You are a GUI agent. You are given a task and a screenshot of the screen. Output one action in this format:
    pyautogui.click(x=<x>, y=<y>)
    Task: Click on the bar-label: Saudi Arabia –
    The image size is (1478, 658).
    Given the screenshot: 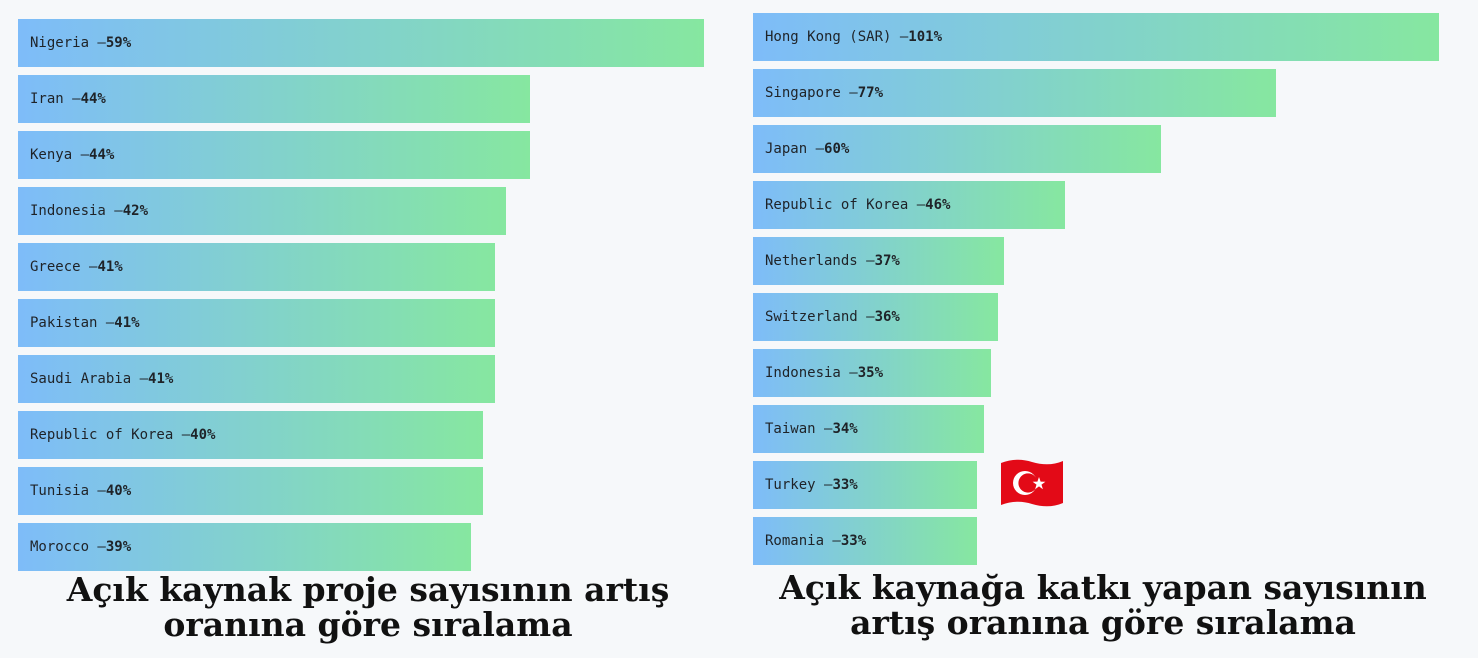 What is the action you would take?
    pyautogui.click(x=89, y=379)
    